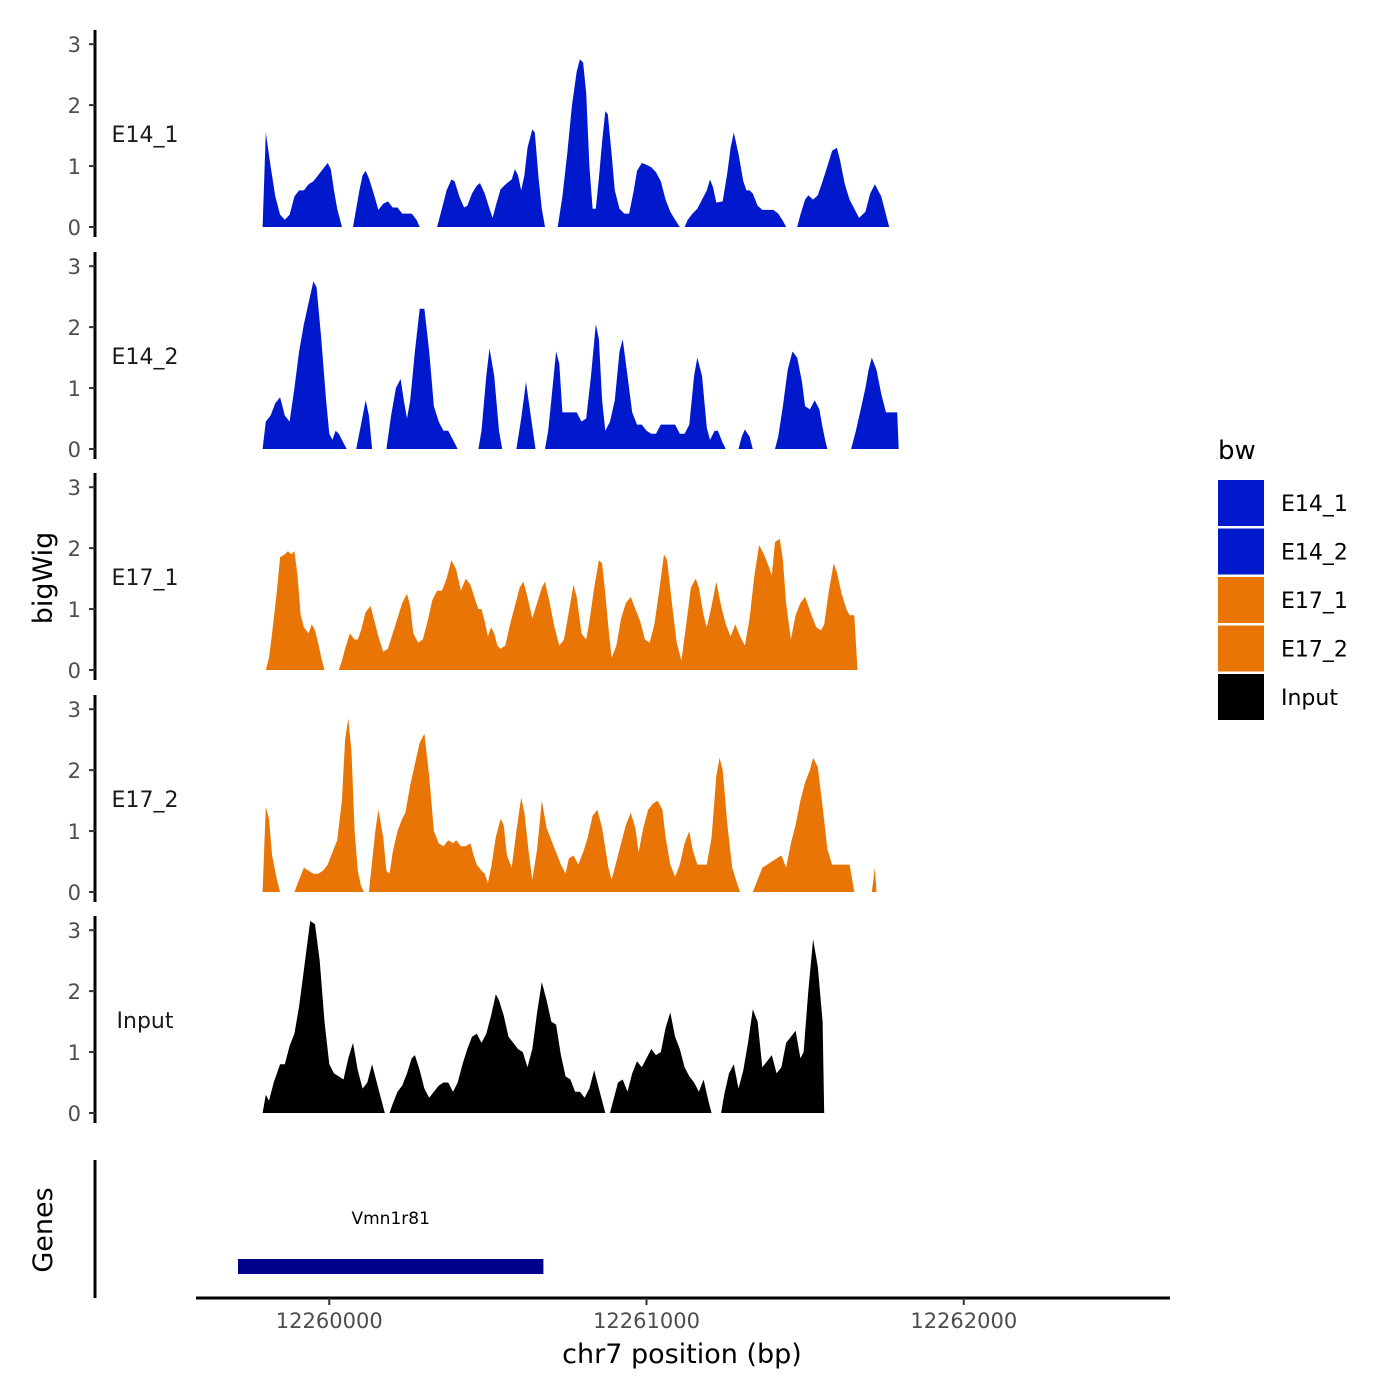 The image size is (1400, 1400). I want to click on track-e14-1: 0 1 2 3 E14_1, so click(479, 135).